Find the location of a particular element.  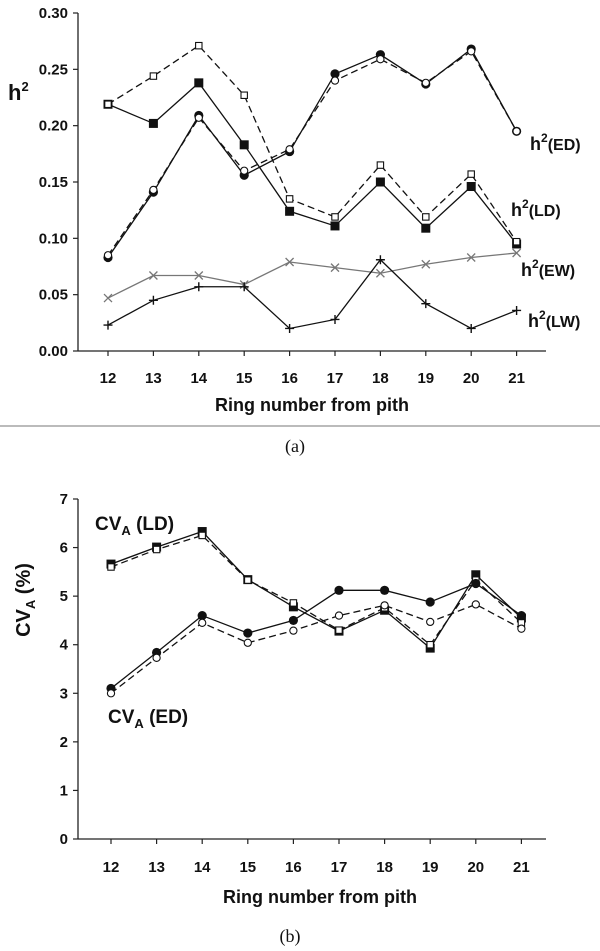

x-tick-label: 13 is located at coordinates (156, 867).